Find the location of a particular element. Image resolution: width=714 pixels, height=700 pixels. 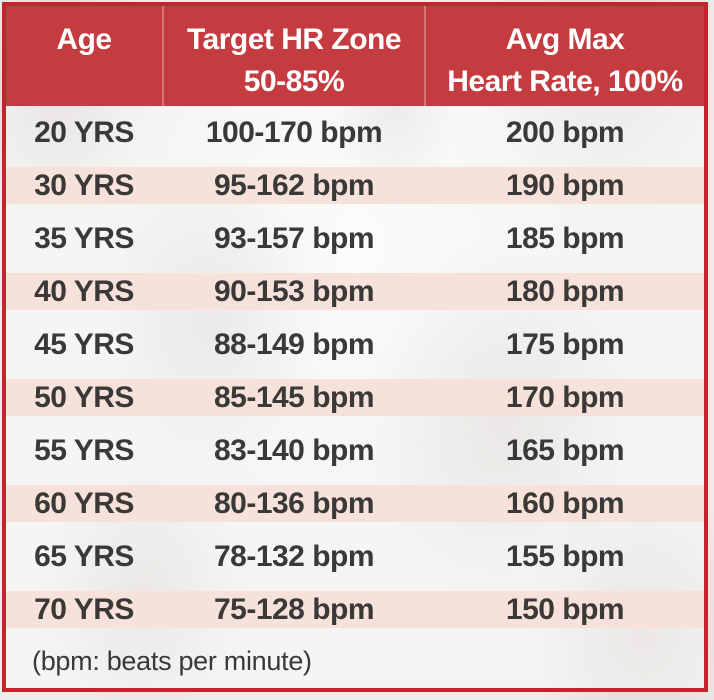

cell-target-hr-zone: 88-149 bpm is located at coordinates (294, 344).